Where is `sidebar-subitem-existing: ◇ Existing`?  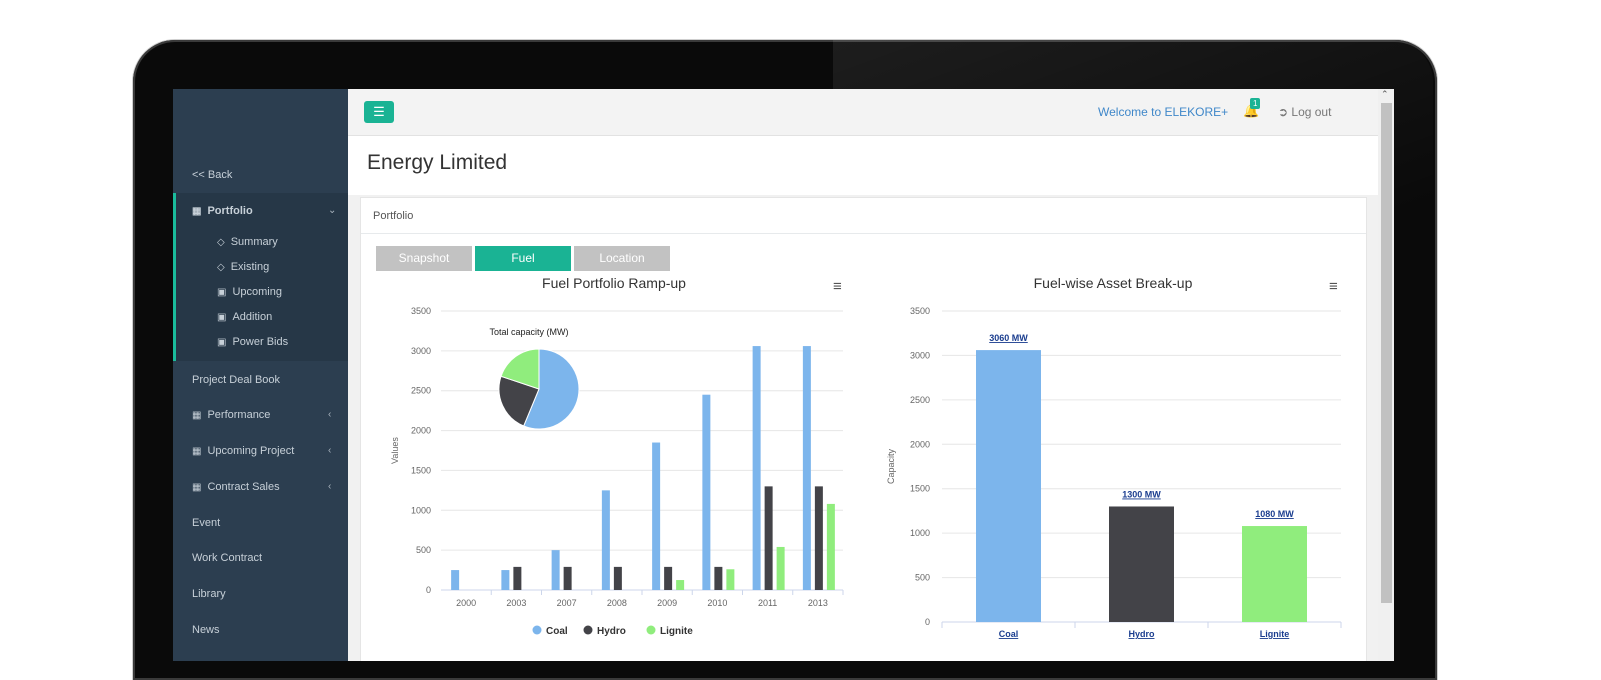
sidebar-subitem-existing: ◇ Existing is located at coordinates (243, 267).